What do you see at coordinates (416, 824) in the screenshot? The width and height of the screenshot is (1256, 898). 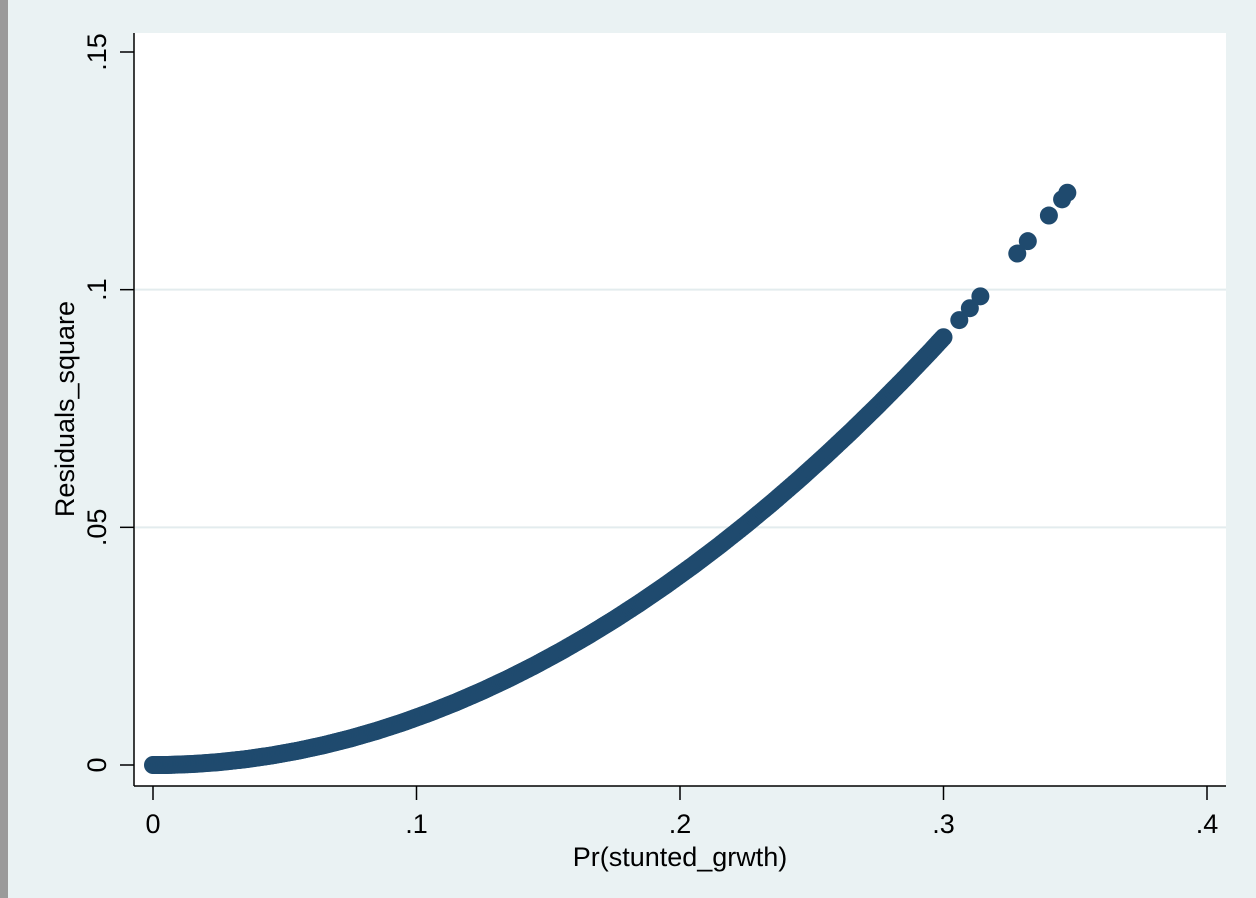 I see `x-tick-label: .1` at bounding box center [416, 824].